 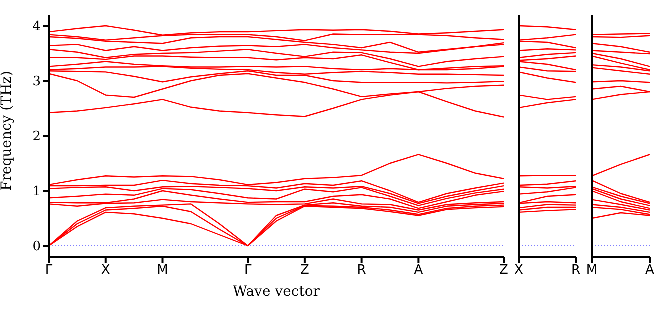 I want to click on y-tick-label: 4, so click(x=36, y=27).